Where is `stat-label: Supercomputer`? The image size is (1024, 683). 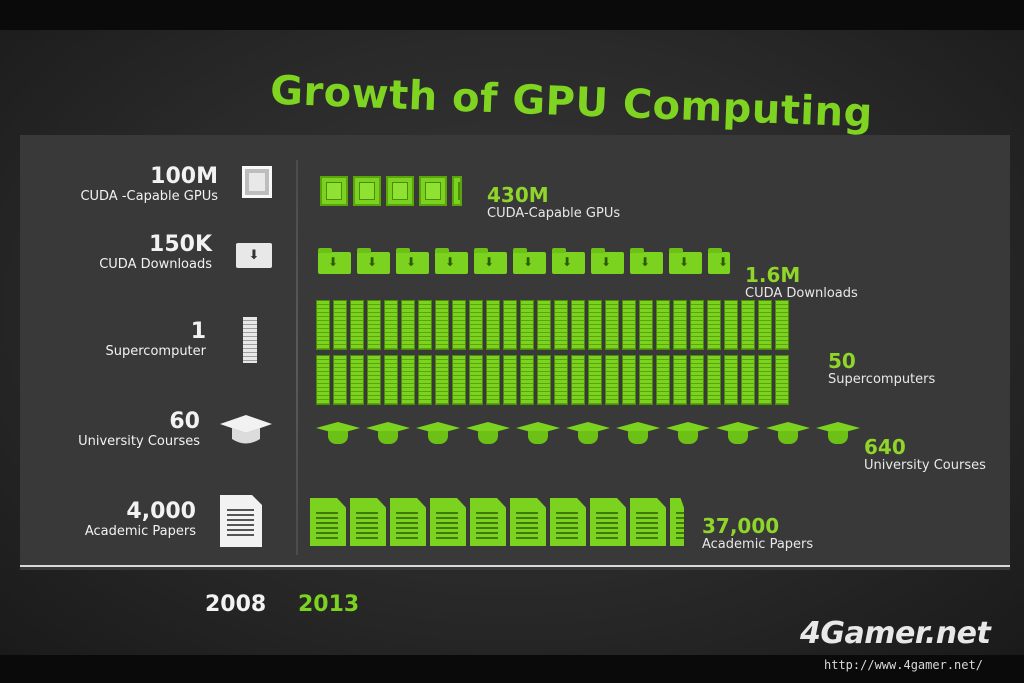
stat-label: Supercomputer is located at coordinates (156, 351).